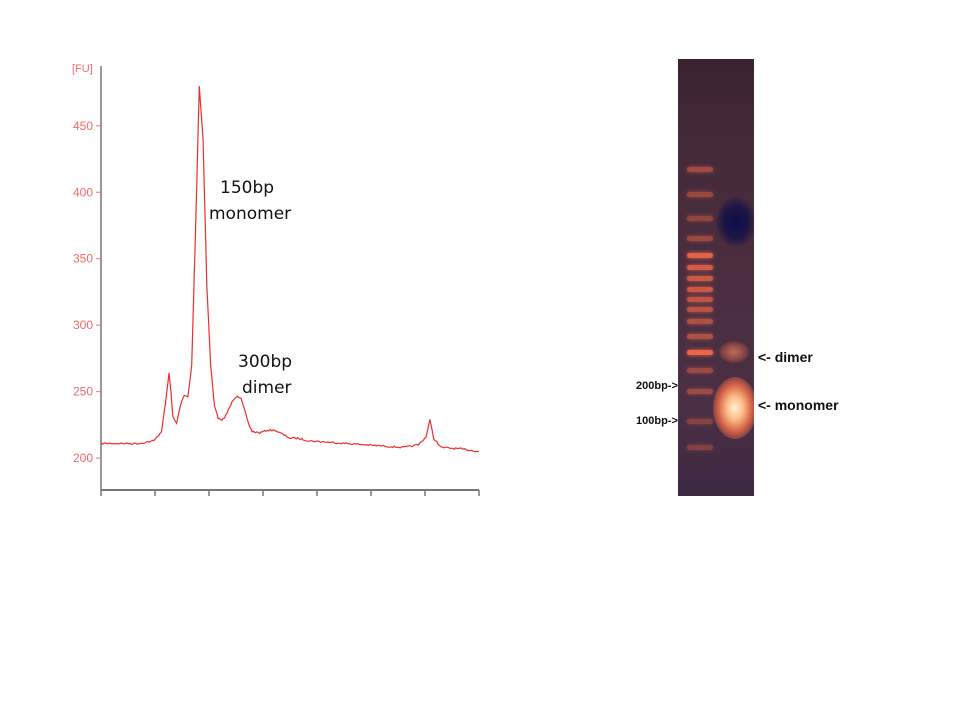 The height and width of the screenshot is (720, 960). What do you see at coordinates (83, 392) in the screenshot?
I see `y-tick-label: 250` at bounding box center [83, 392].